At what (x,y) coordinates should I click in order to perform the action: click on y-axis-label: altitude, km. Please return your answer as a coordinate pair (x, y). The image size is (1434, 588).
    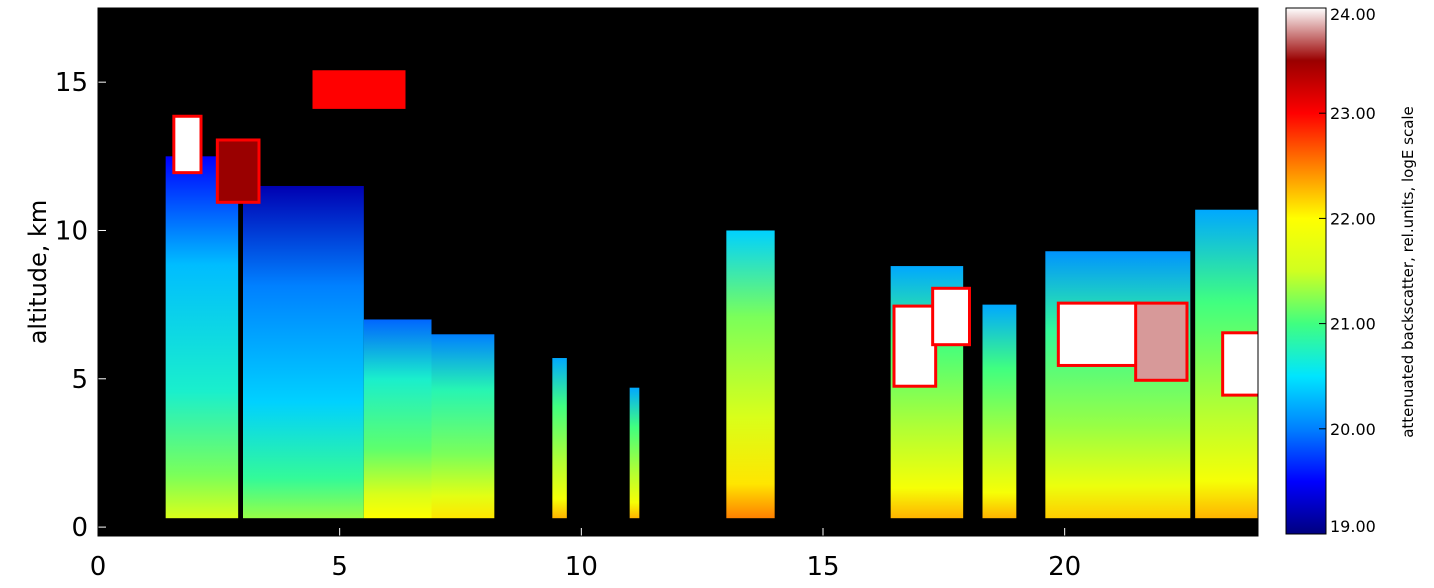
    Looking at the image, I should click on (38, 272).